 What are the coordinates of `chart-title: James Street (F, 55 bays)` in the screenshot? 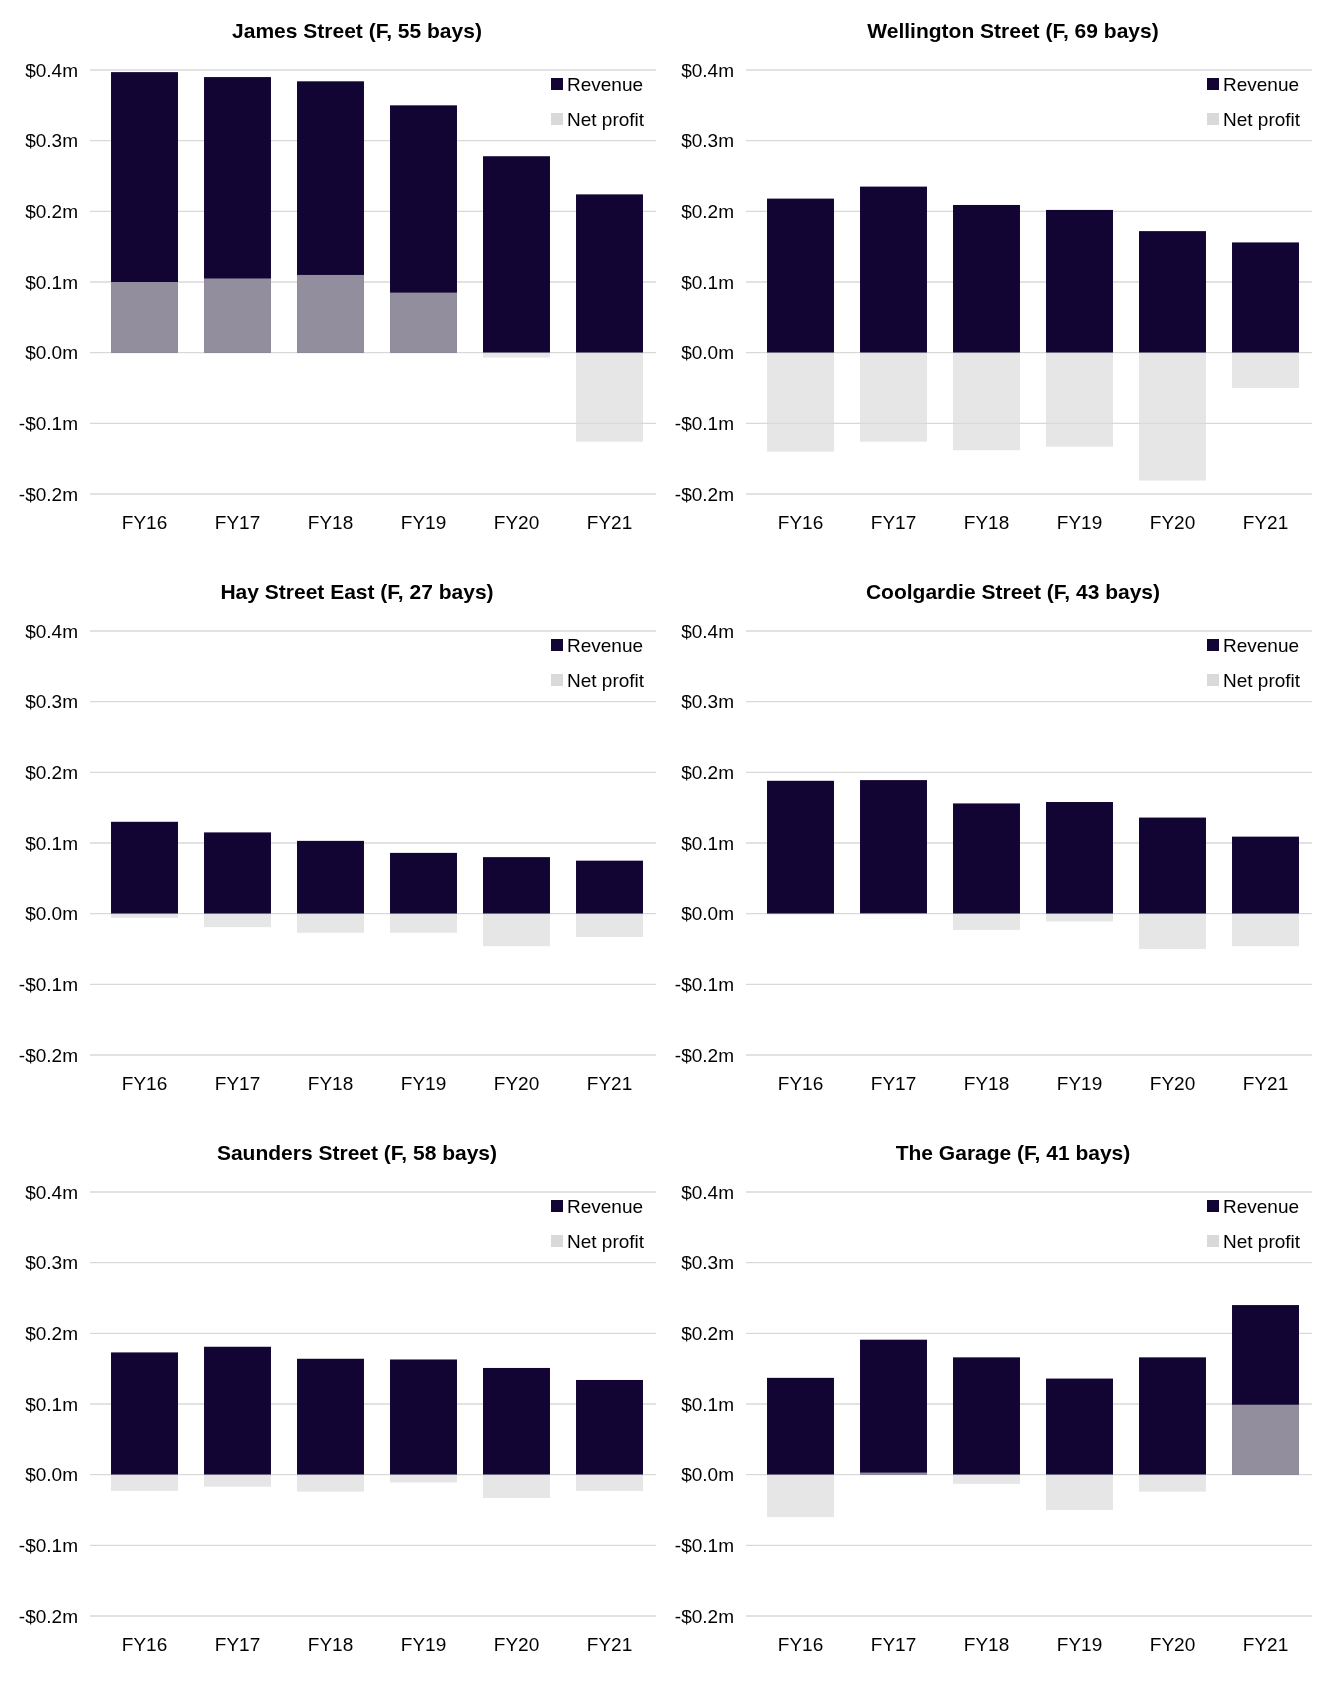 It's located at (357, 30).